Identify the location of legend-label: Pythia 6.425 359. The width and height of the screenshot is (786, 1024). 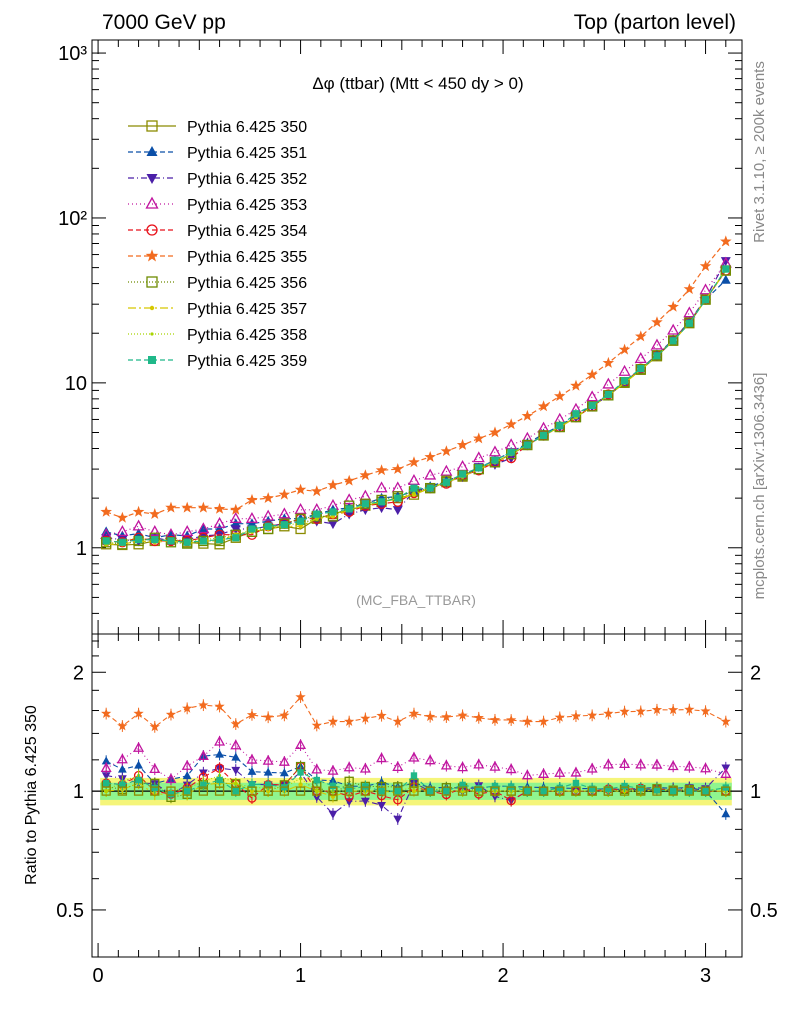
(247, 361).